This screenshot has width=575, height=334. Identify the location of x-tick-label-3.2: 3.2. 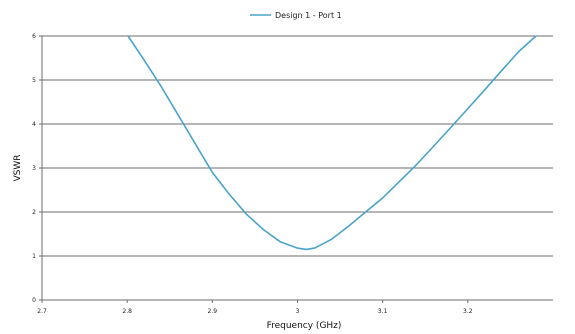
(468, 311).